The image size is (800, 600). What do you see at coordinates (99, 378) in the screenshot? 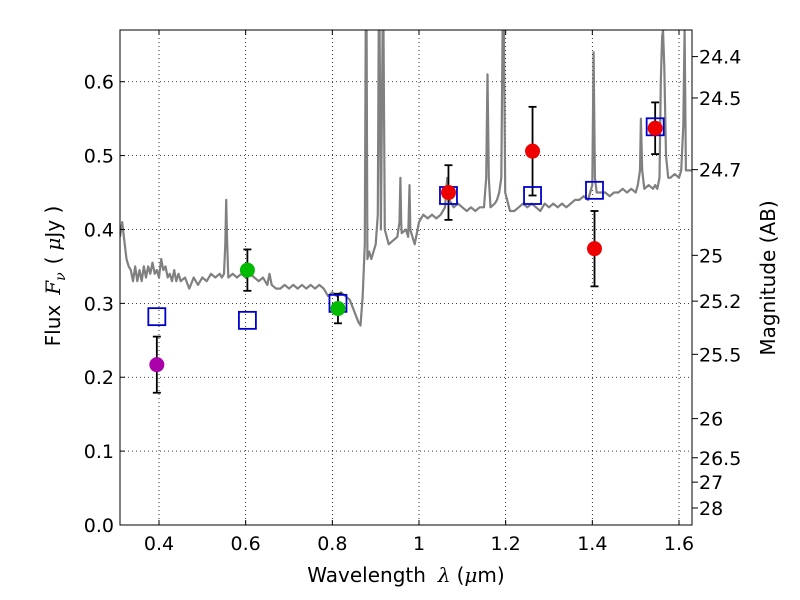
I see `y-tick-label: 0.2` at bounding box center [99, 378].